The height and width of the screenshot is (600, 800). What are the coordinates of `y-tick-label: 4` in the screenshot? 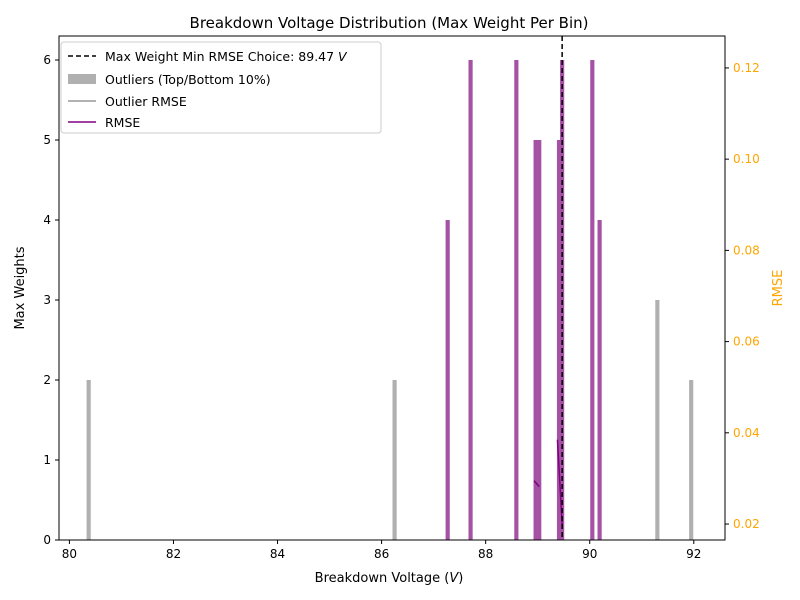 It's located at (47, 220).